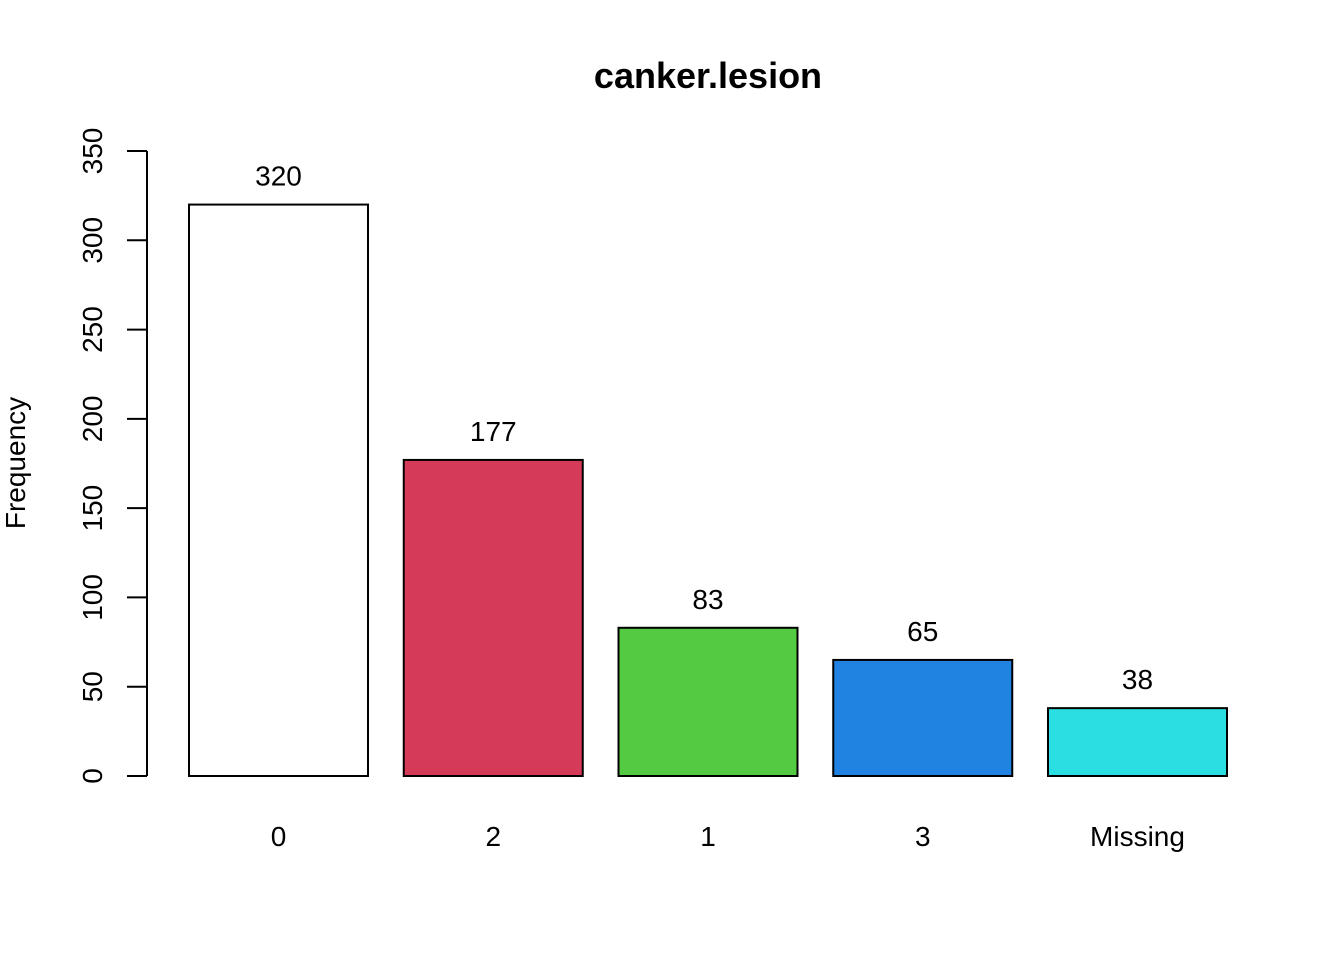  I want to click on y-tick-label: 50, so click(92, 686).